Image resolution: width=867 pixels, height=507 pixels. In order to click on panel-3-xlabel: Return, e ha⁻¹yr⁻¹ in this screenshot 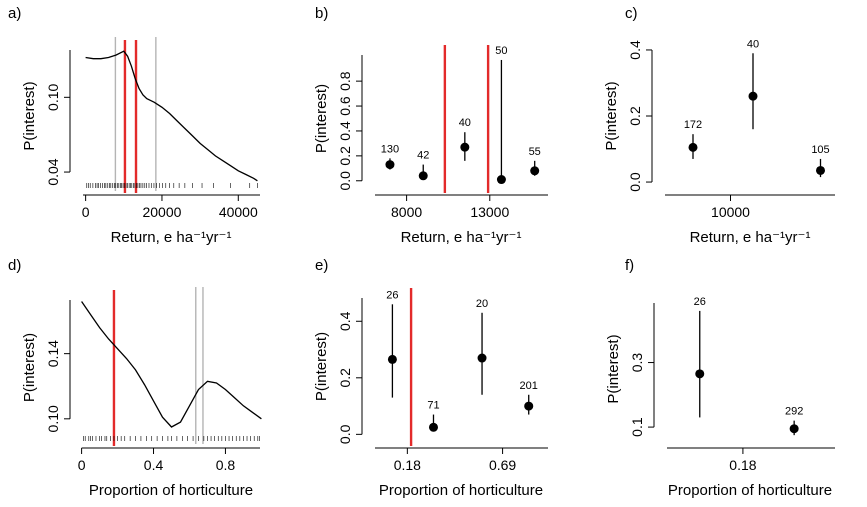, I will do `click(750, 237)`.